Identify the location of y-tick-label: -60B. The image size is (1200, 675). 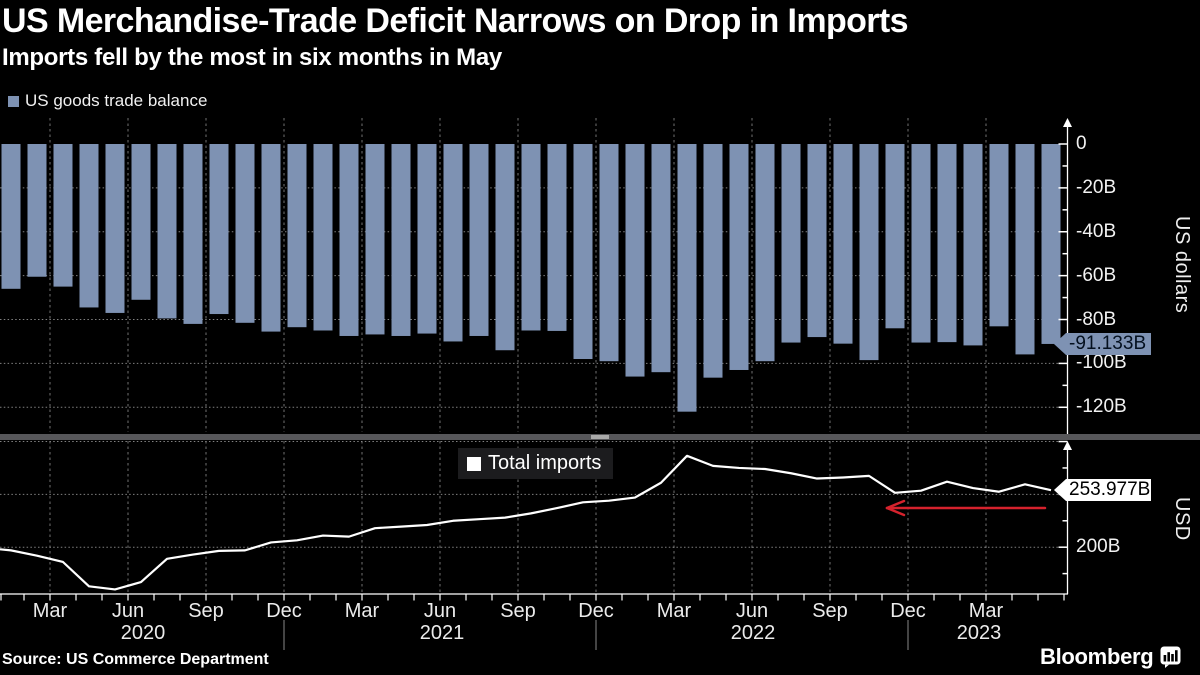
(1096, 275).